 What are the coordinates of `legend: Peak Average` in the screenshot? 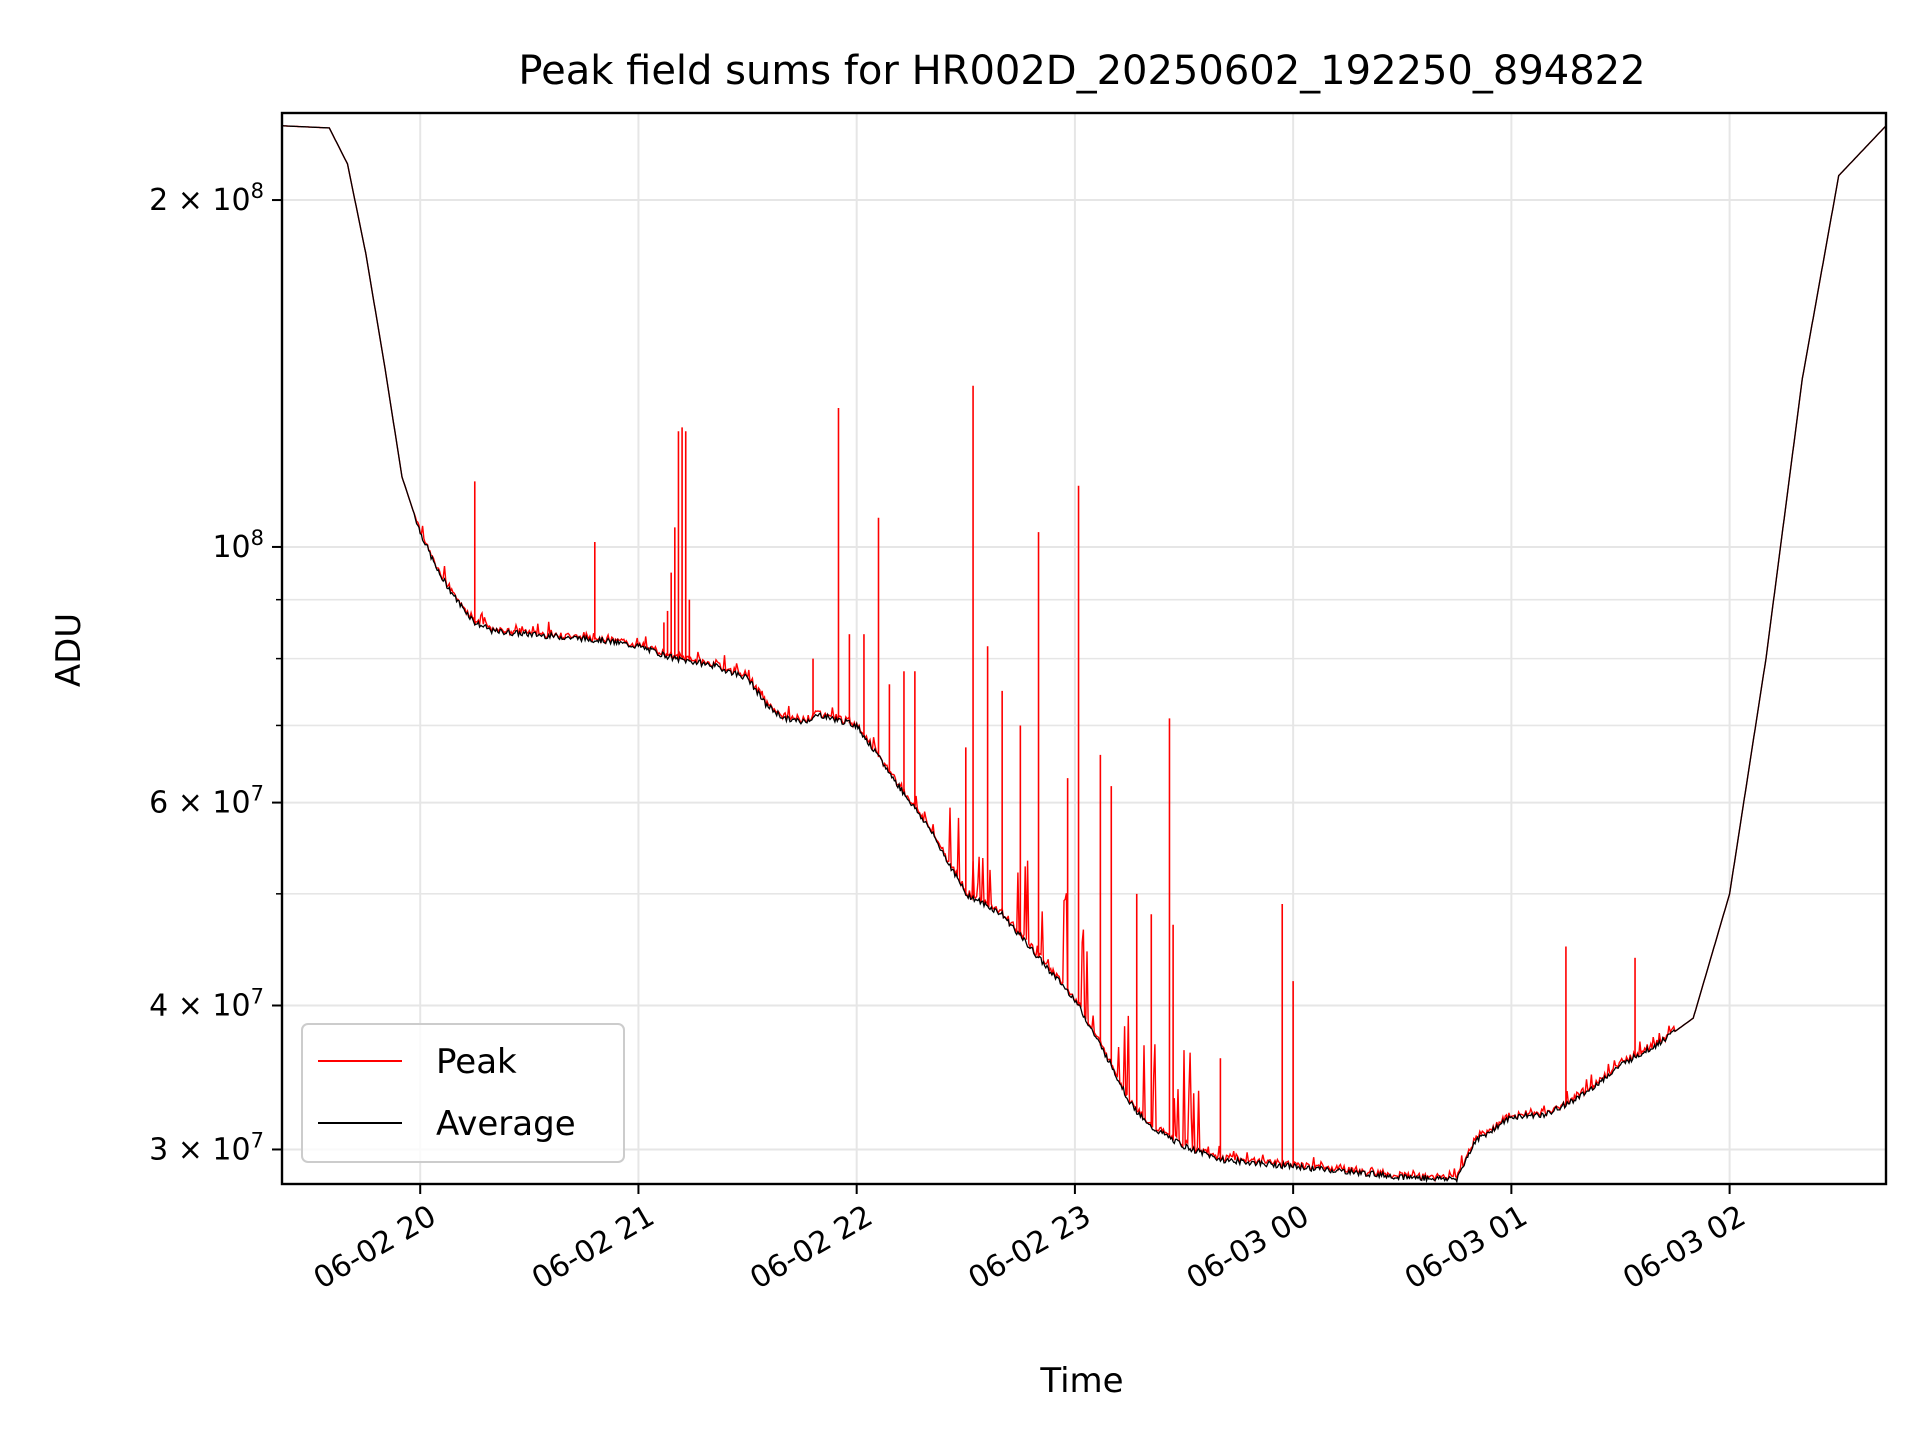 It's located at (463, 1093).